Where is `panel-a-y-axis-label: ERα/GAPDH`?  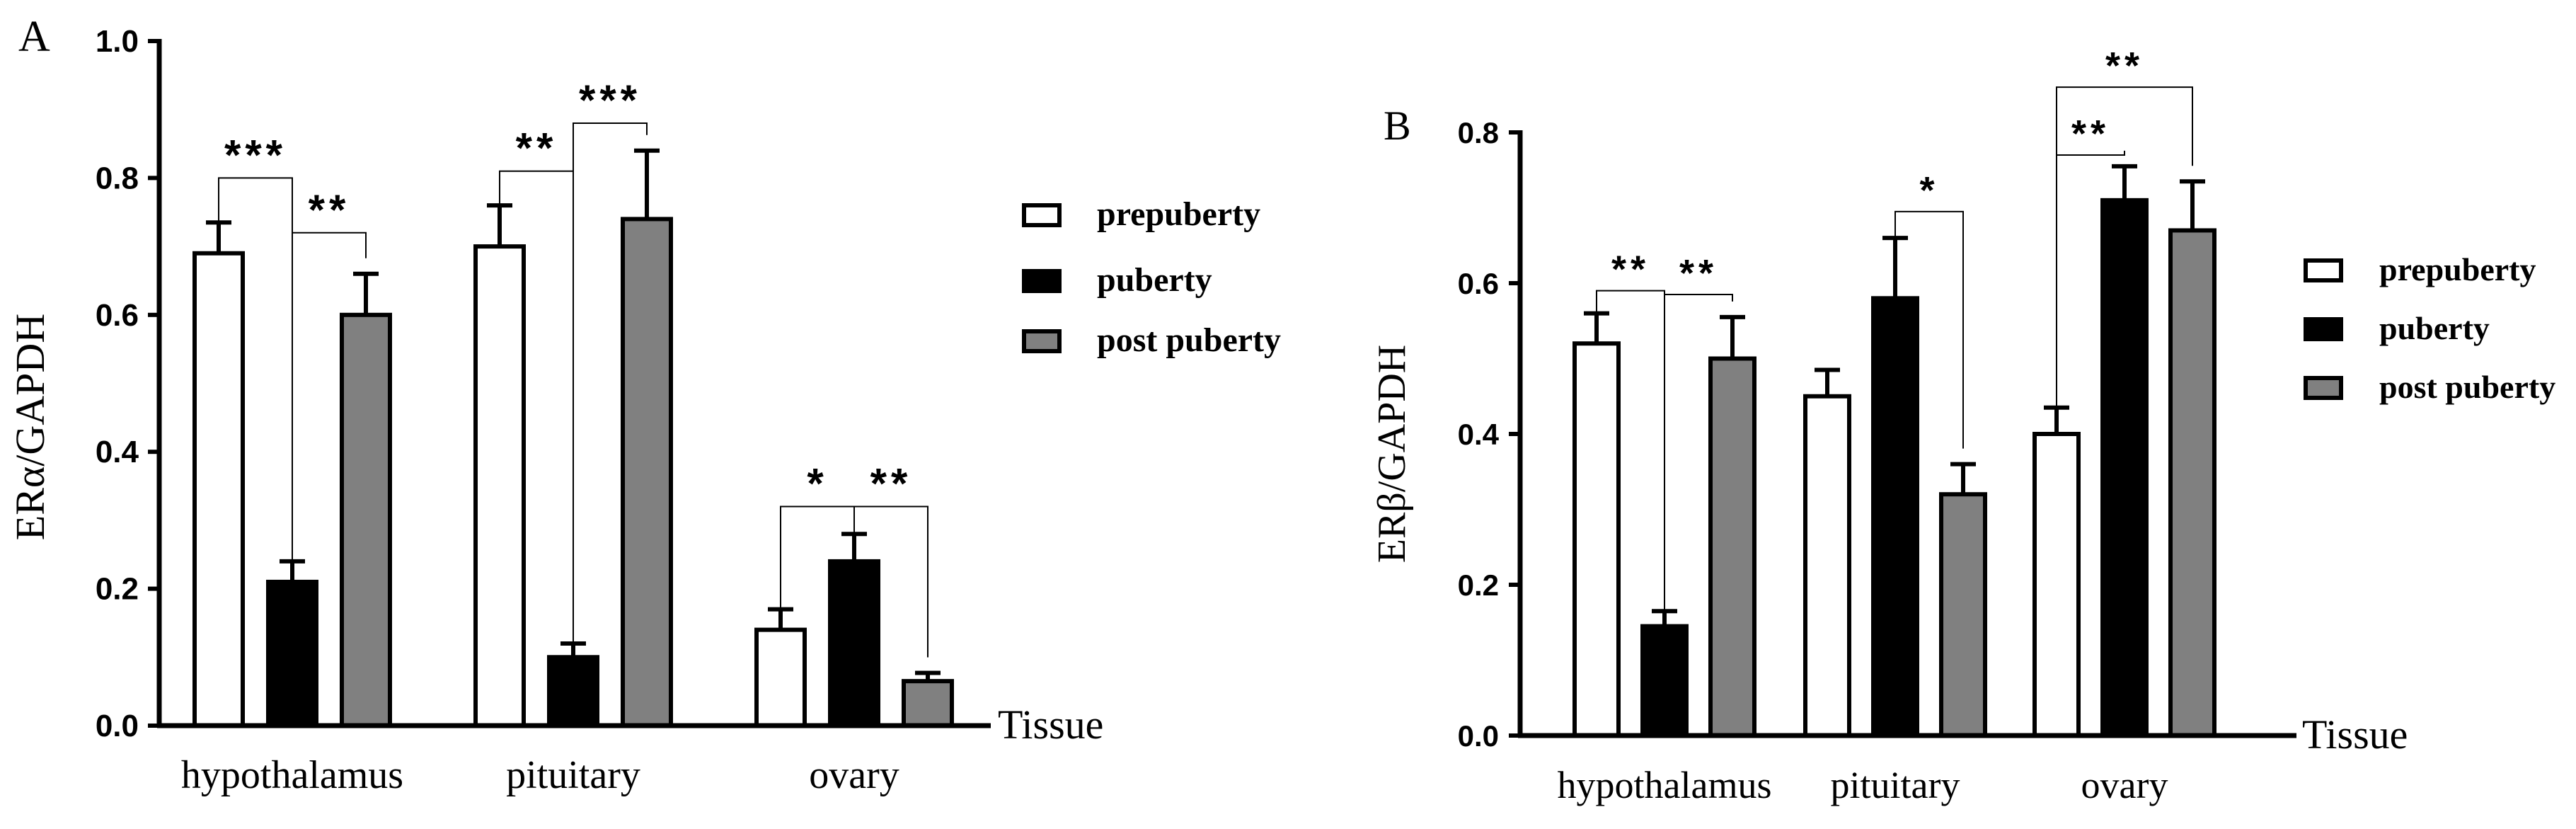 panel-a-y-axis-label: ERα/GAPDH is located at coordinates (30, 427).